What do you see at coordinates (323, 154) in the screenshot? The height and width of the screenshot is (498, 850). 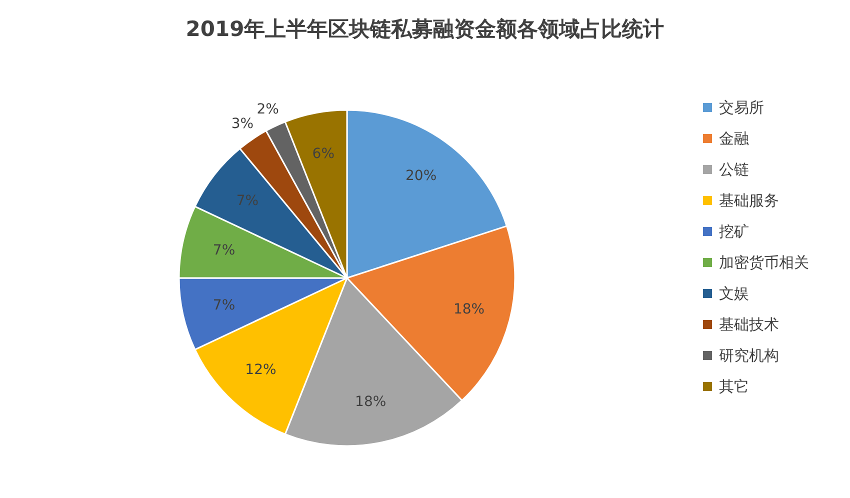 I see `data-label: 6%` at bounding box center [323, 154].